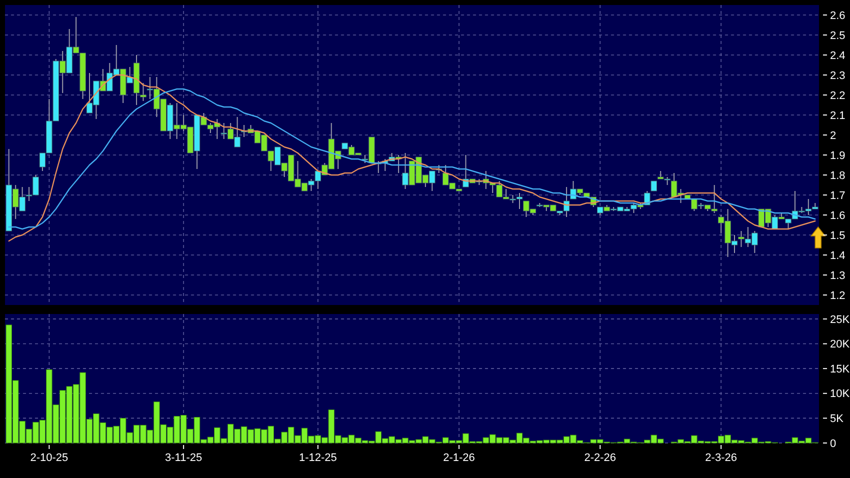  Describe the element at coordinates (838, 196) in the screenshot. I see `y-tick-label: 1.7` at that location.